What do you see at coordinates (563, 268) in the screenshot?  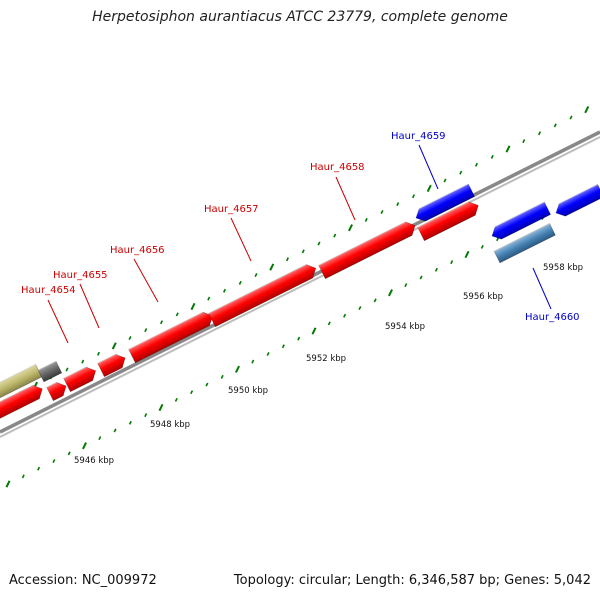 I see `tick-label: 5958 kbp` at bounding box center [563, 268].